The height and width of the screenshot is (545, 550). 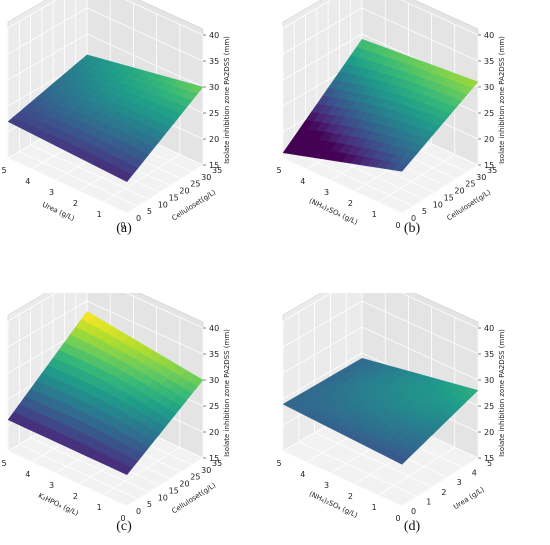 I want to click on caption-a: (a), so click(x=124, y=228).